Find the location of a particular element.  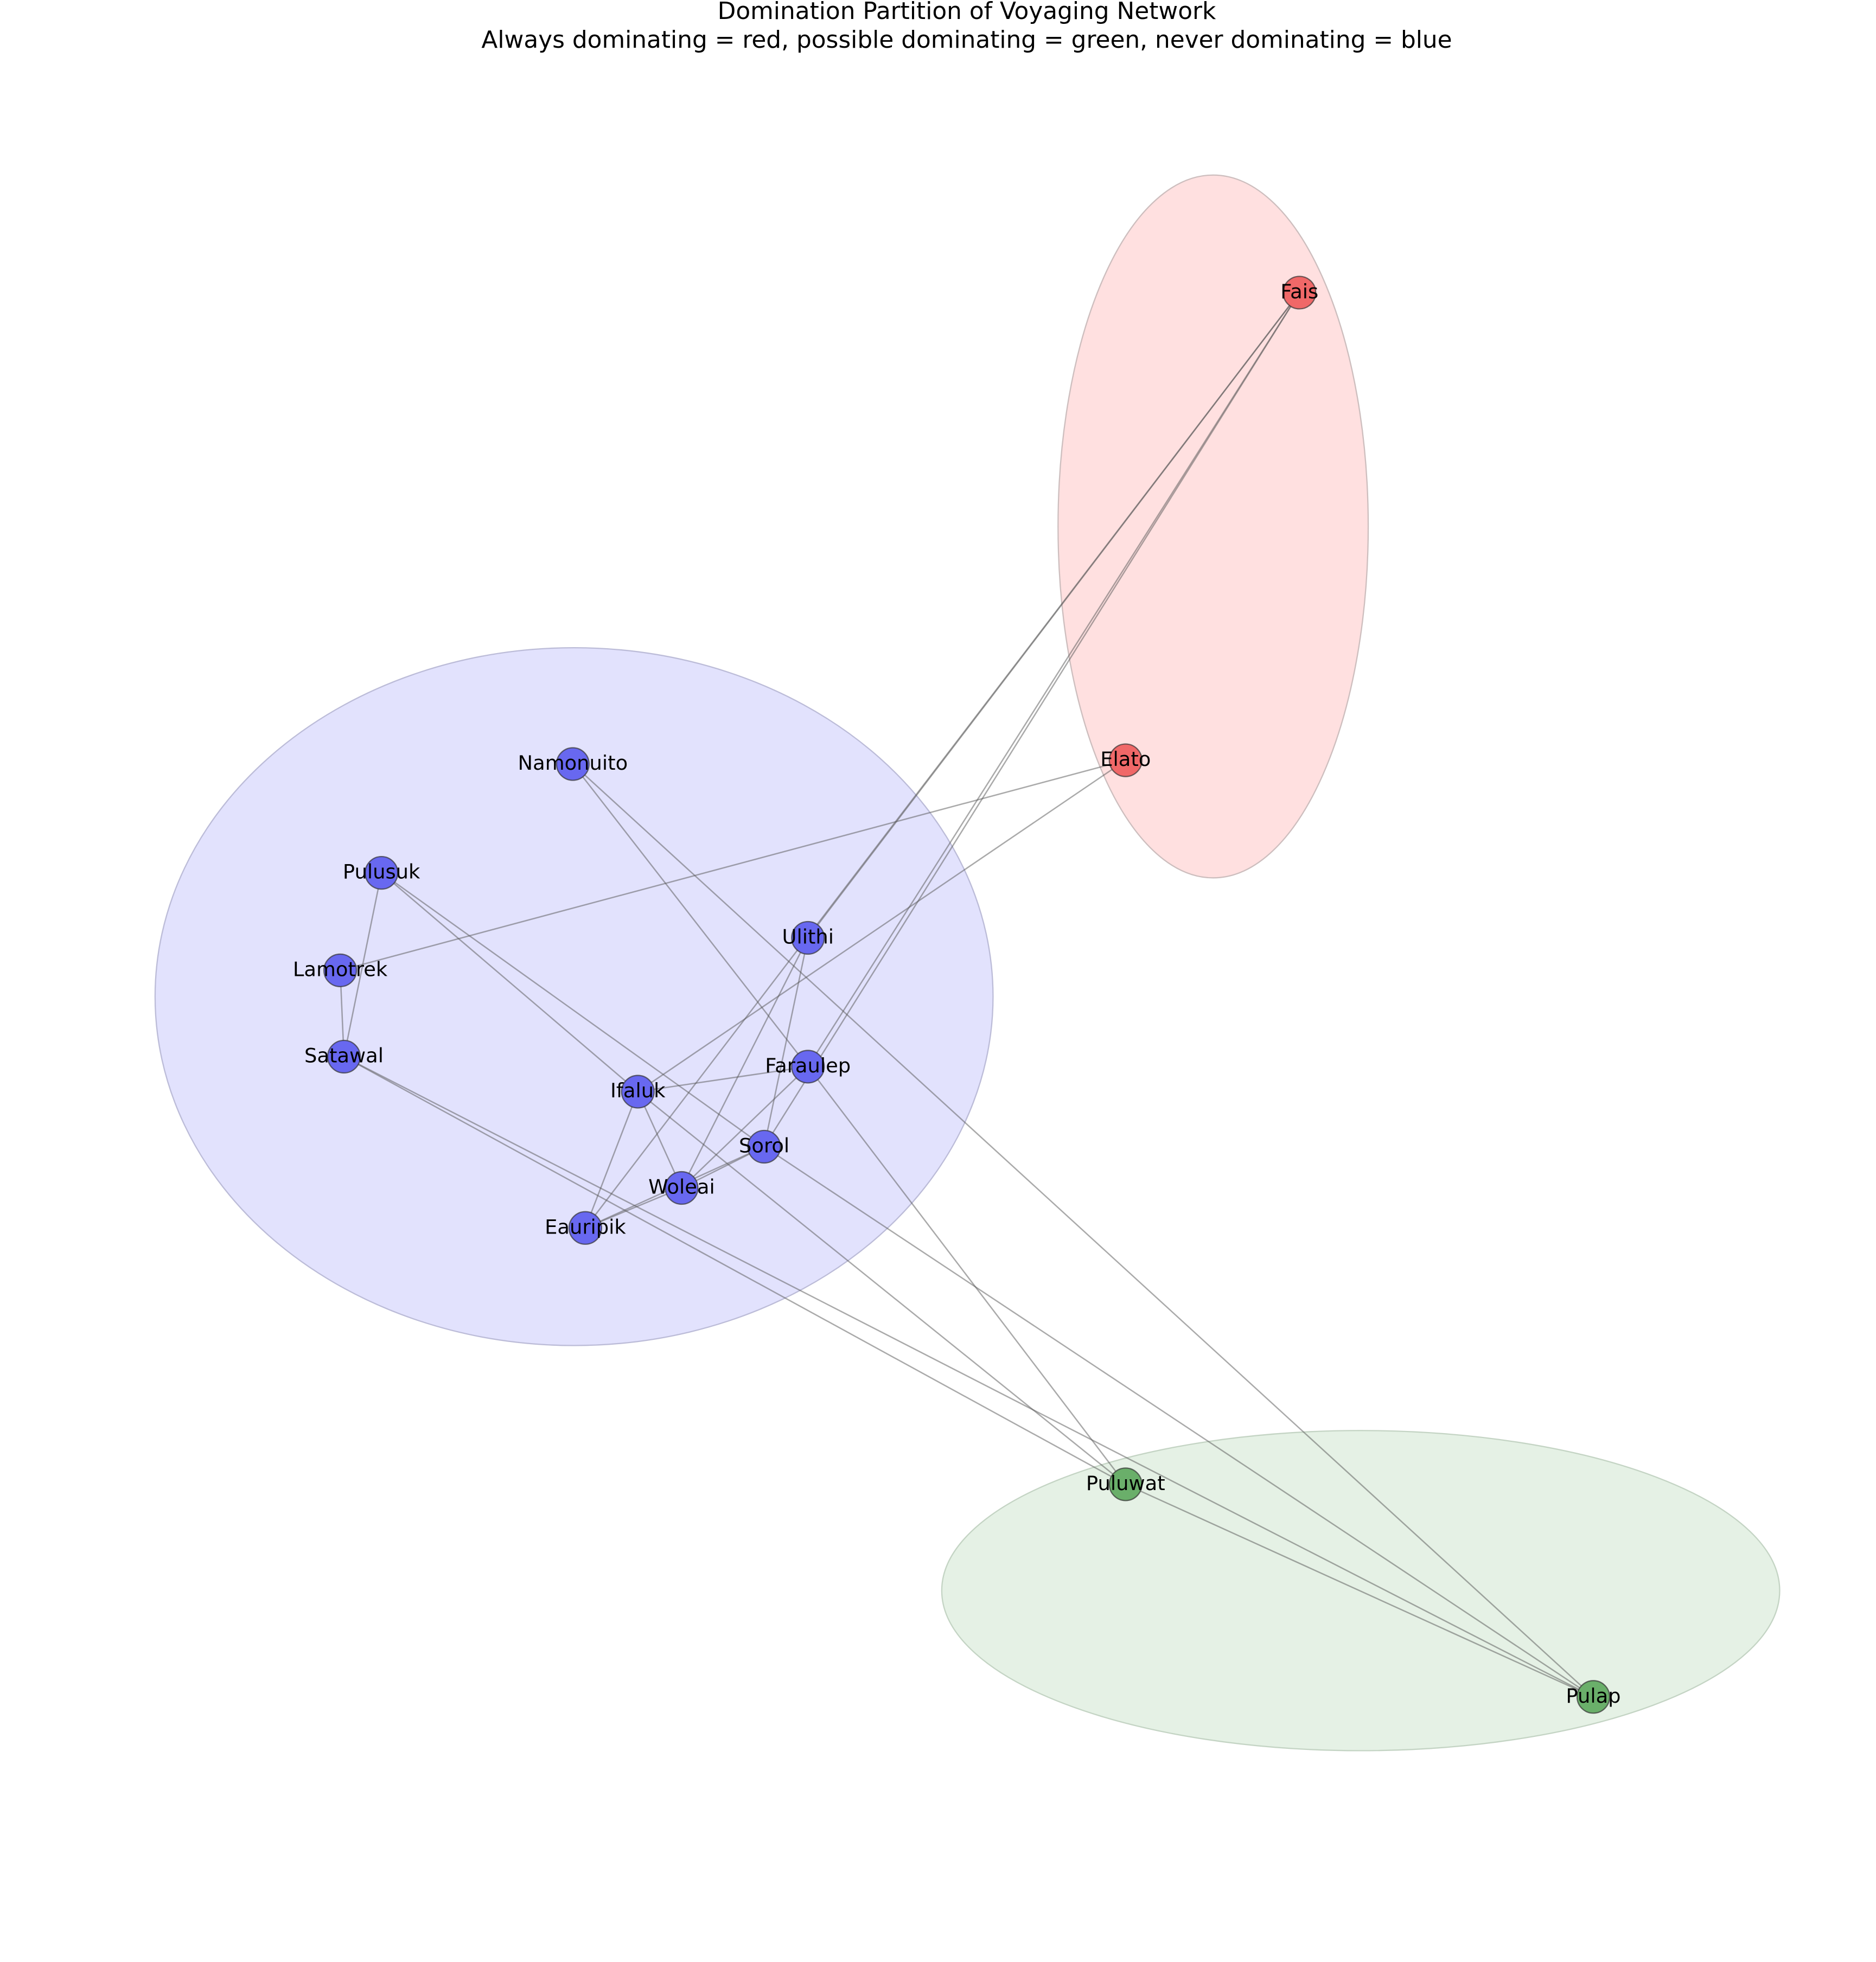

node-label: Woleai is located at coordinates (681, 1187).